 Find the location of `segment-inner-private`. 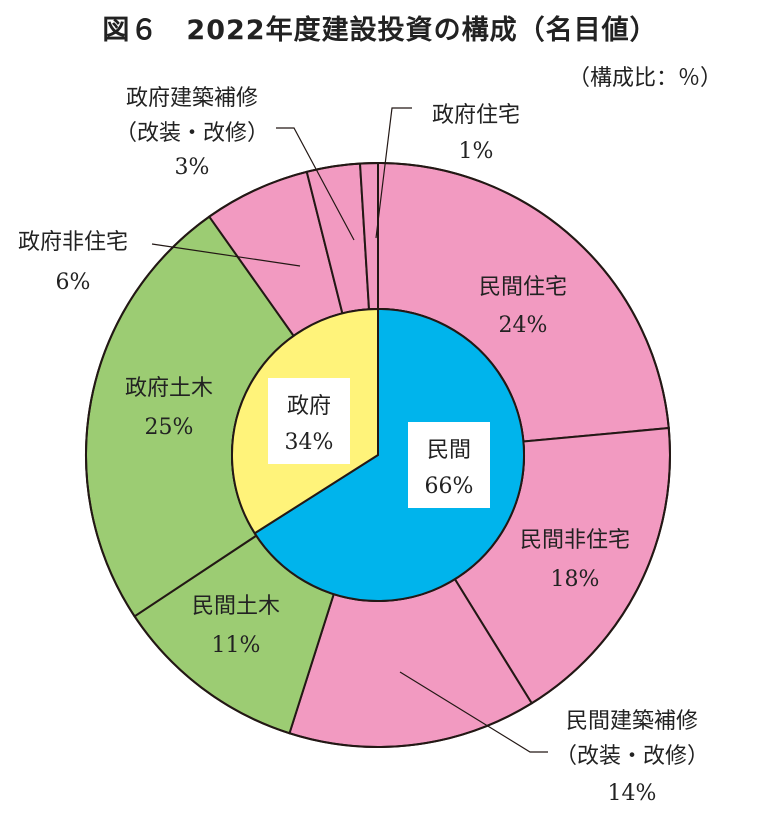

segment-inner-private is located at coordinates (389, 454).